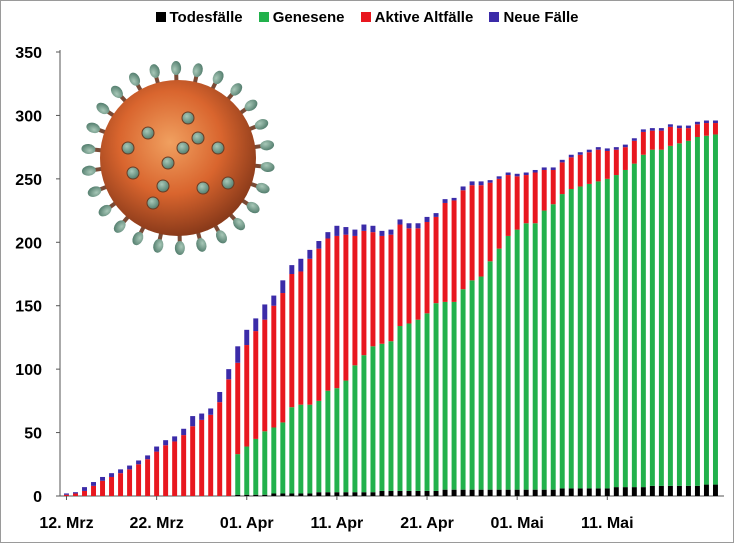 The width and height of the screenshot is (734, 543). What do you see at coordinates (178, 158) in the screenshot?
I see `coronavirus-illustration` at bounding box center [178, 158].